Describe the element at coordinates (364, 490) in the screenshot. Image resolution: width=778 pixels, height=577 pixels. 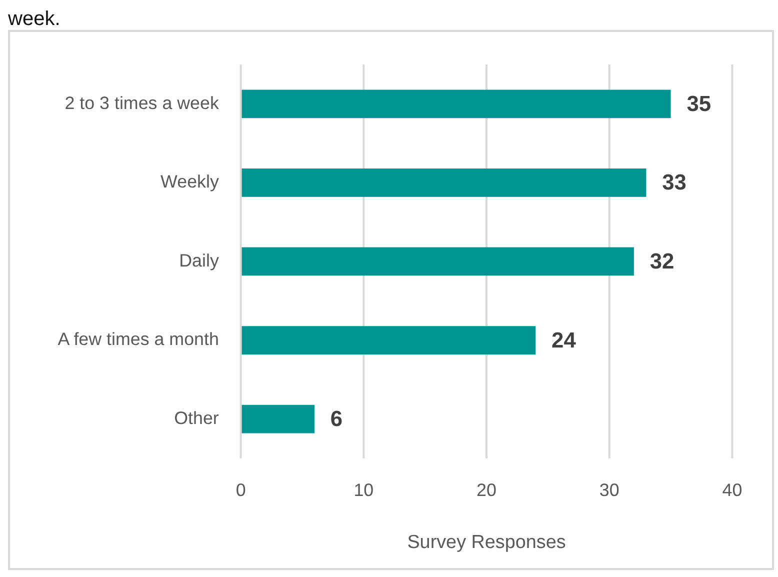
I see `x-tick-label: 10` at that location.